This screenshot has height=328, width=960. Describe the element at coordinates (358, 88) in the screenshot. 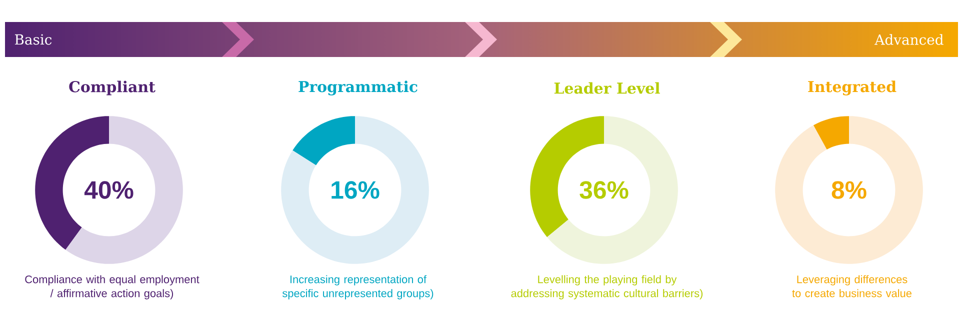

I see `chart-title: Programmatic` at that location.